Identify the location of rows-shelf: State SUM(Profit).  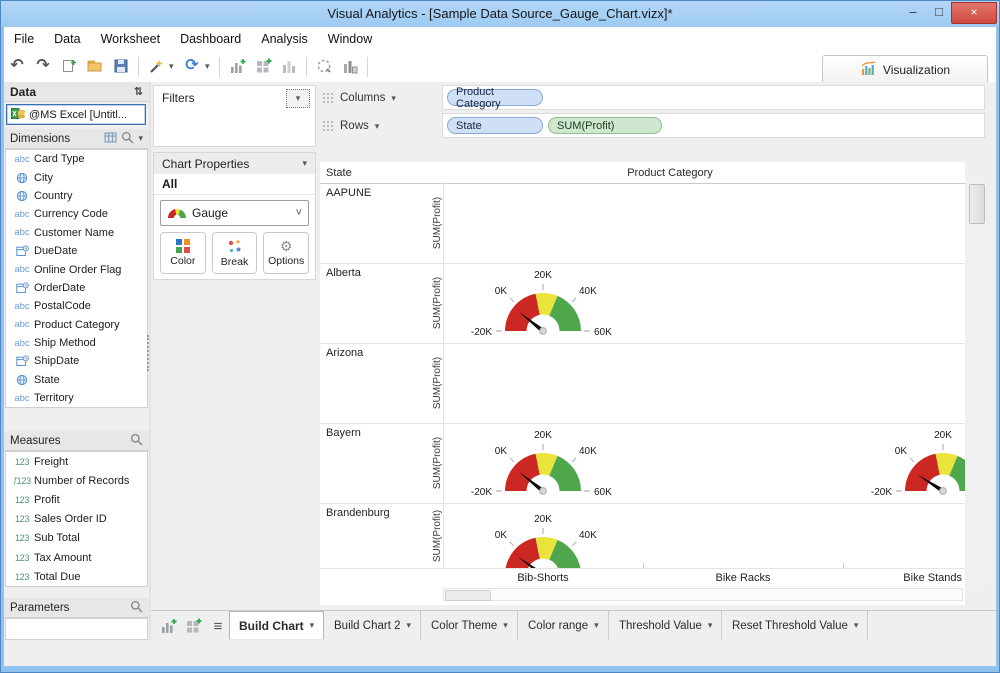
(713, 125).